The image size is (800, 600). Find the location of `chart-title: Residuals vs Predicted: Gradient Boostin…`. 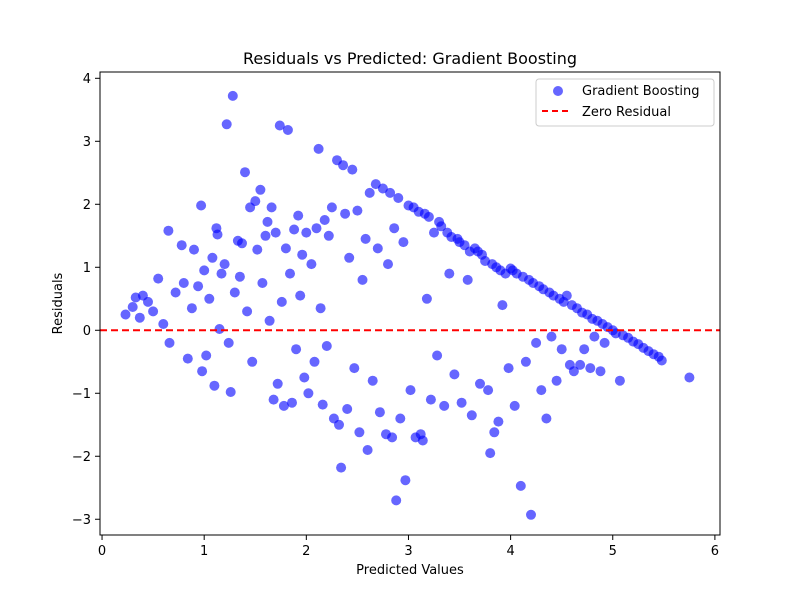

chart-title: Residuals vs Predicted: Gradient Boostin… is located at coordinates (410, 58).